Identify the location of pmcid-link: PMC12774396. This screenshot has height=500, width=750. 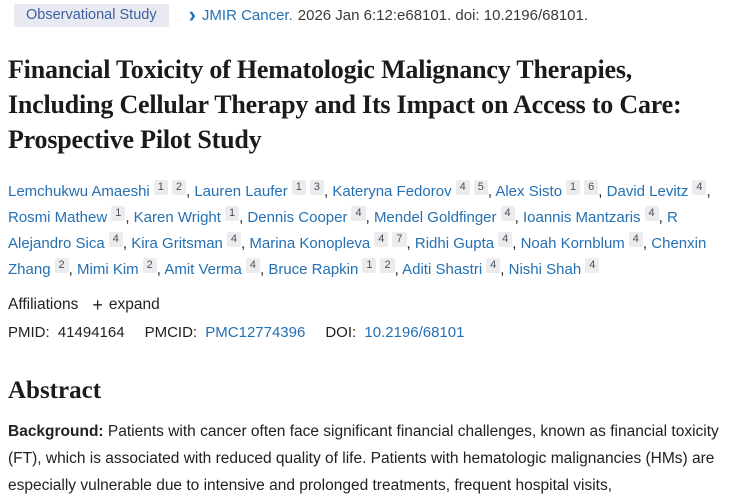
(255, 332).